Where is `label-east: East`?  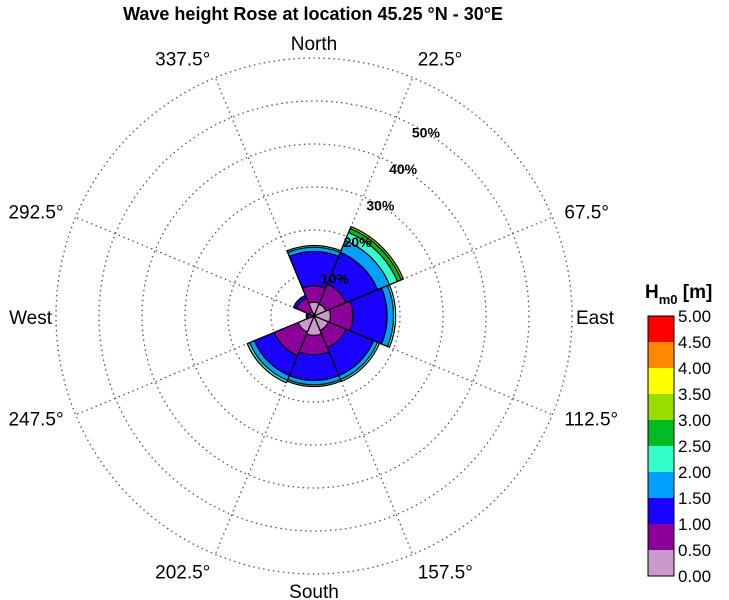
label-east: East is located at coordinates (595, 318).